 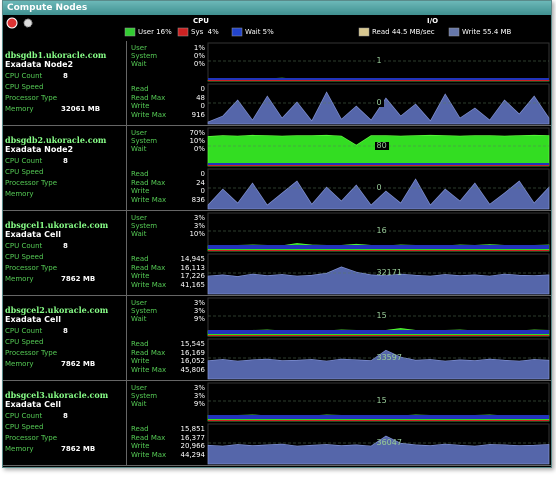 I want to click on cpu-area, so click(x=378, y=150).